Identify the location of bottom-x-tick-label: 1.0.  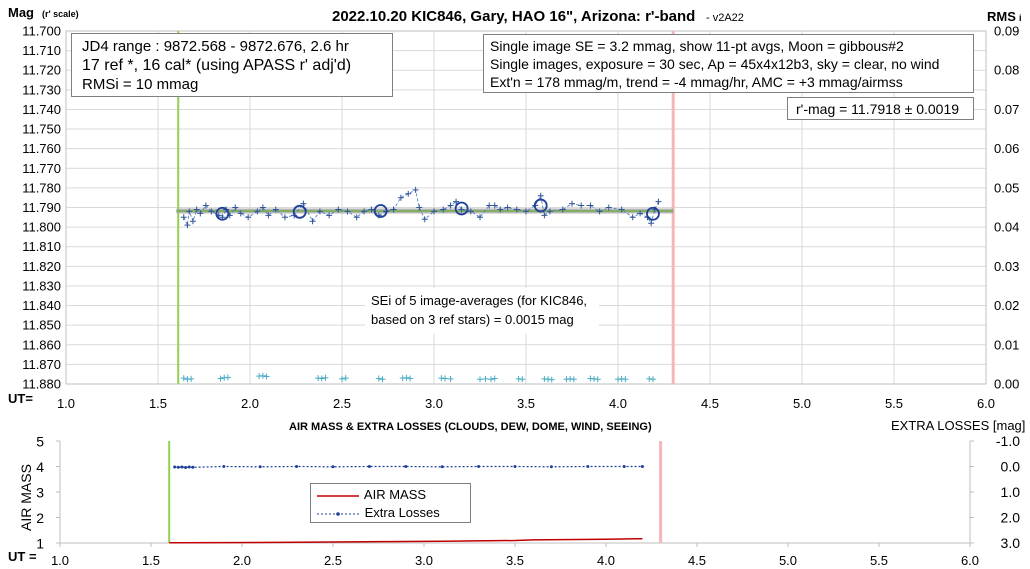
(60, 560).